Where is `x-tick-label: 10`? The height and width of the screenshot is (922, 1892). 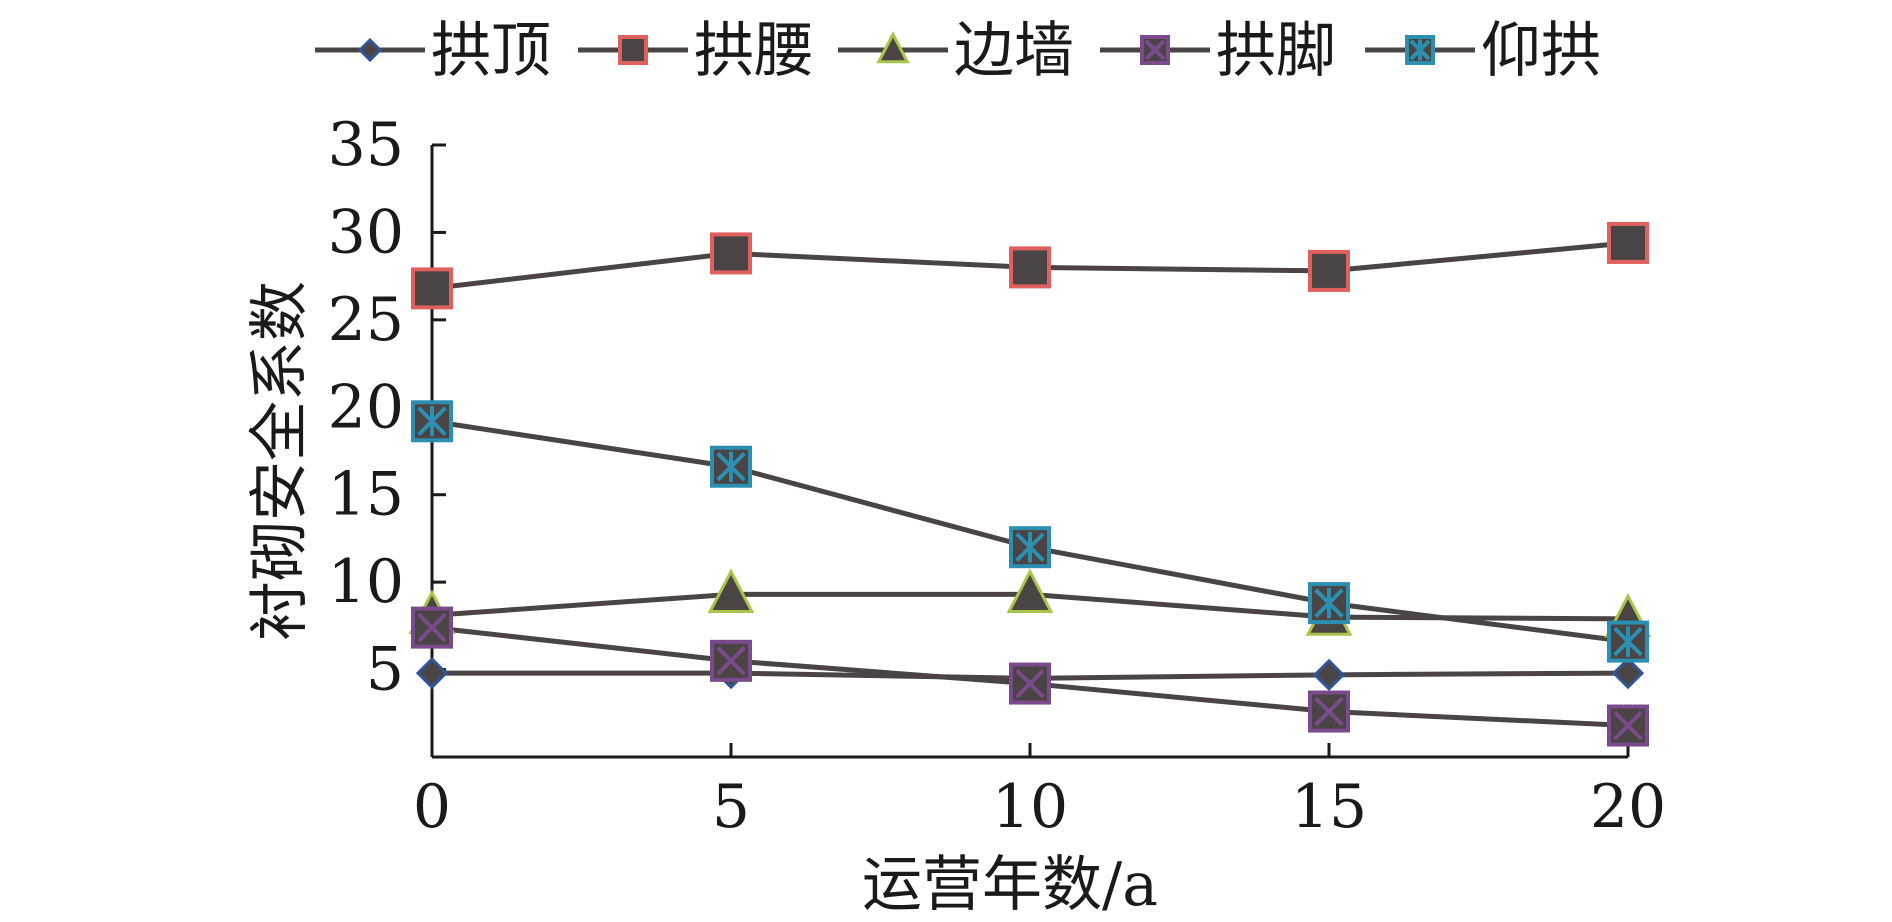
x-tick-label: 10 is located at coordinates (1030, 807).